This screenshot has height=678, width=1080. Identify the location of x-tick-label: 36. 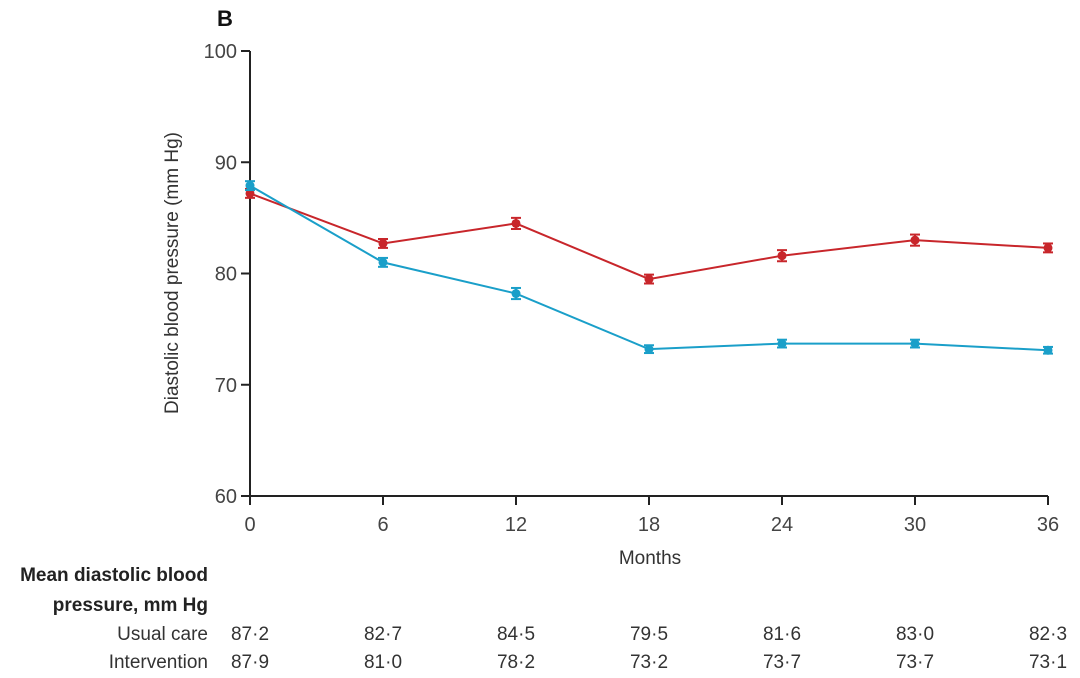
(1048, 525).